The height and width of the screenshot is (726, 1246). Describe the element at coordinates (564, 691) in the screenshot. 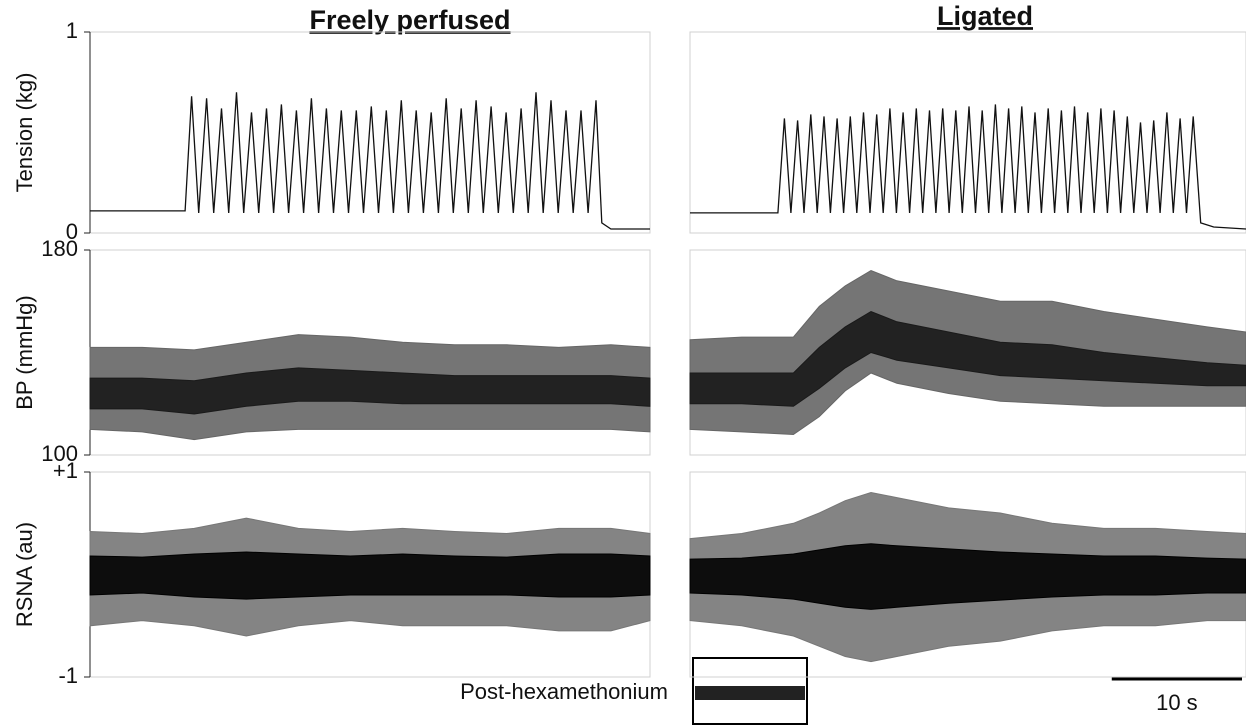

I see `inset-label: Post-hexamethonium` at that location.